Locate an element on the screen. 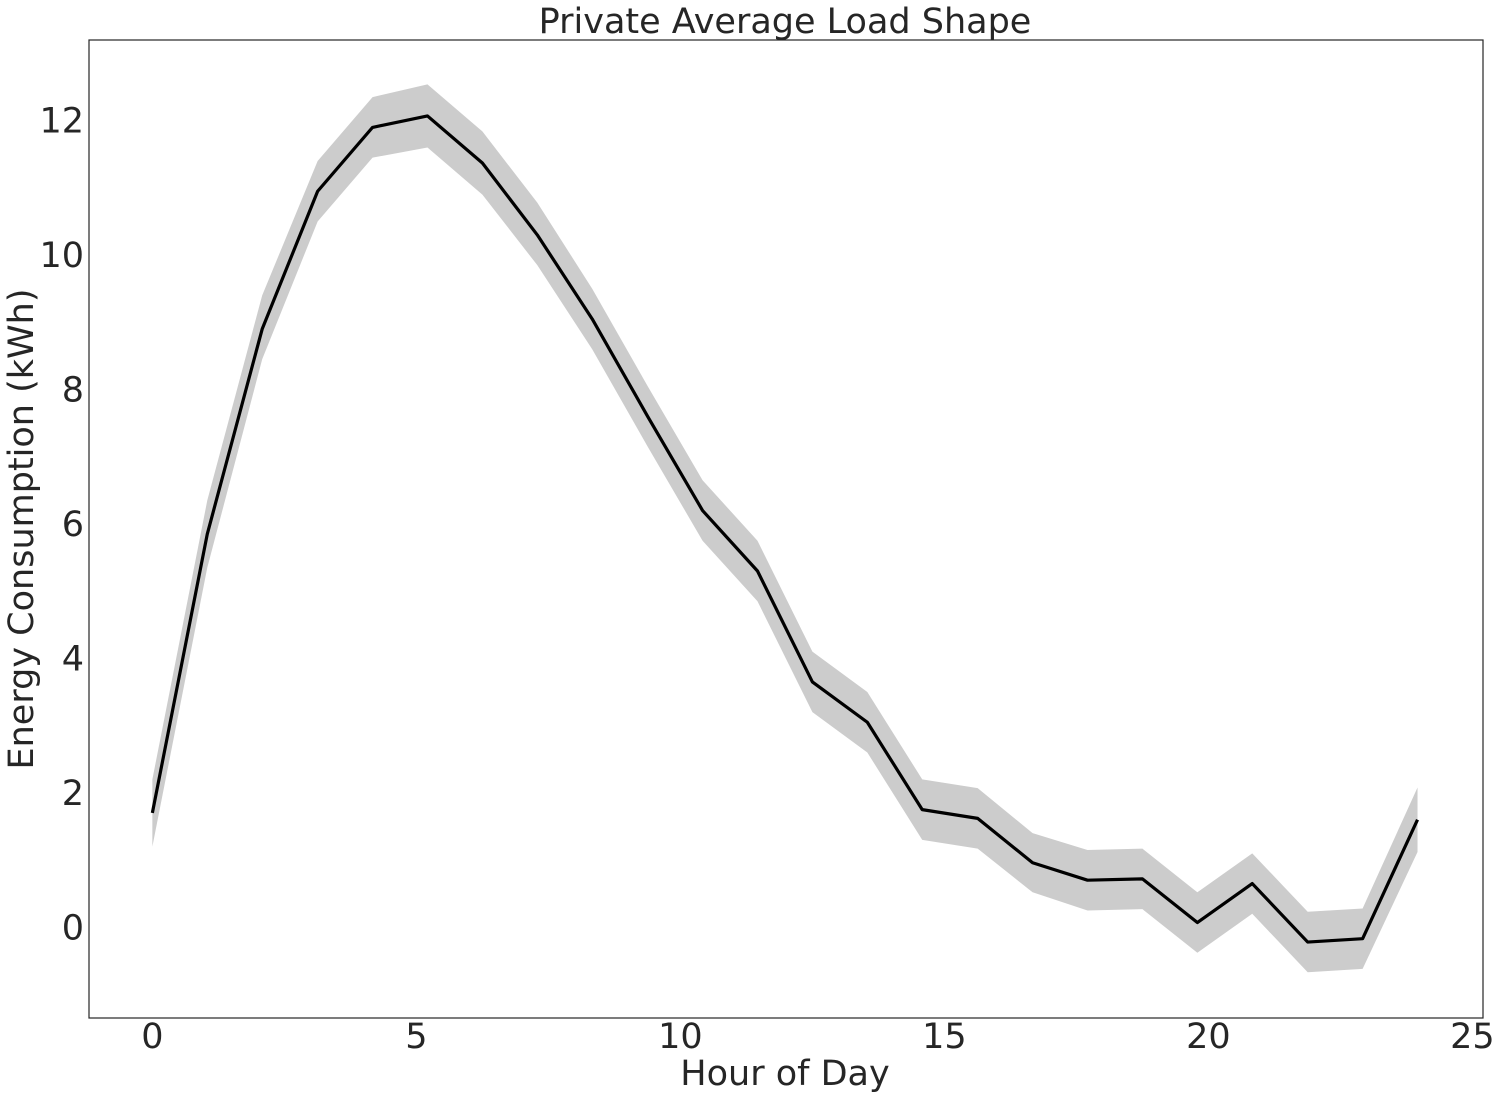  y-axis-label: Energy Consumption (kWh) is located at coordinates (22, 529).